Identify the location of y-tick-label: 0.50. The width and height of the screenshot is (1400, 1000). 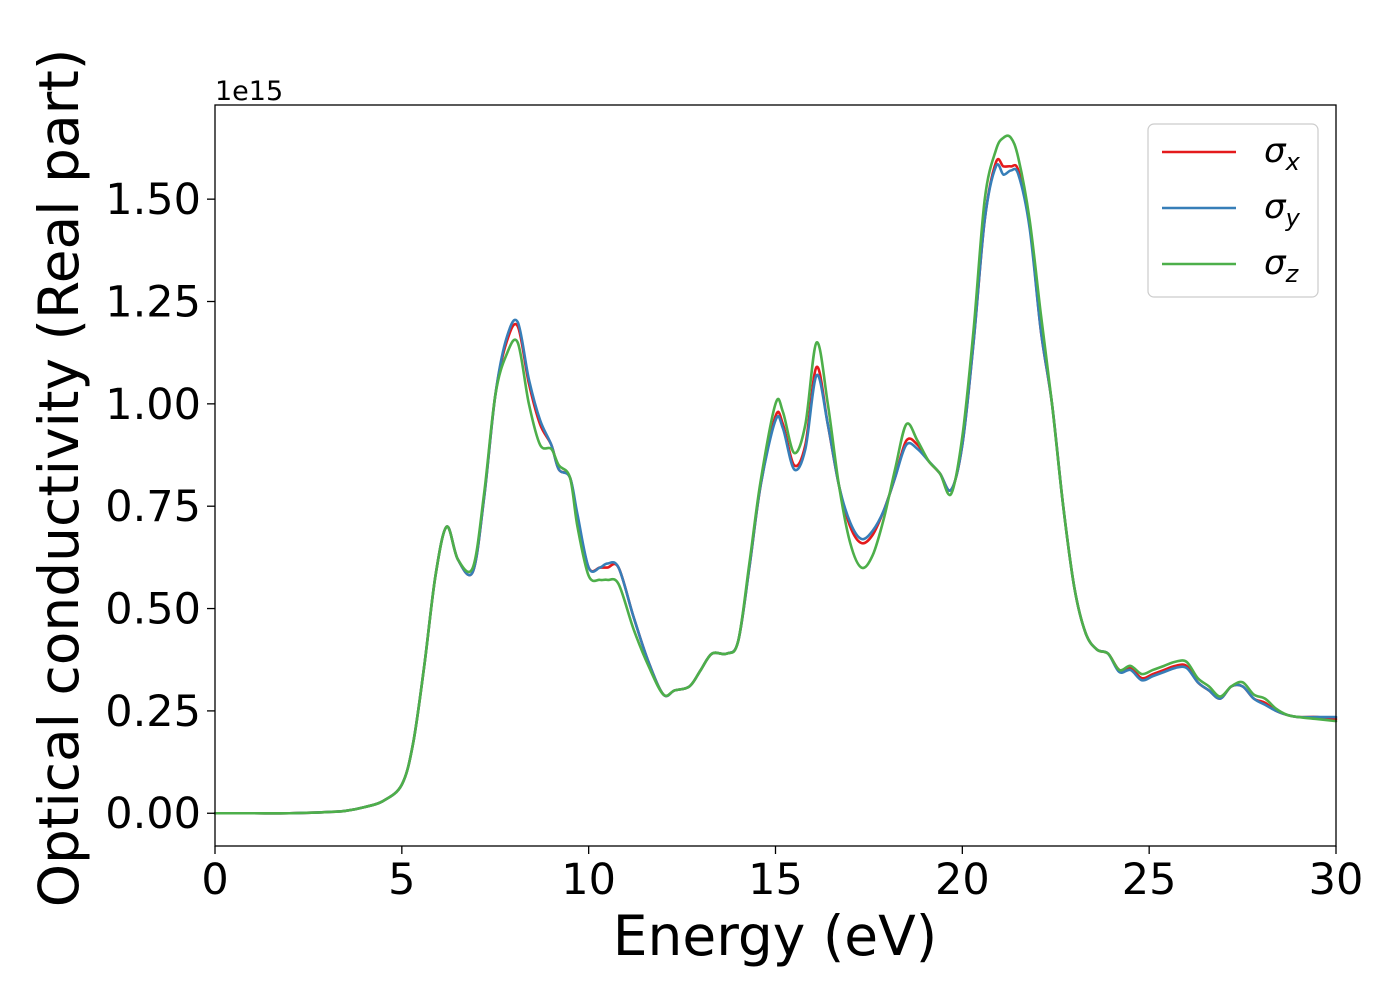
(153, 610).